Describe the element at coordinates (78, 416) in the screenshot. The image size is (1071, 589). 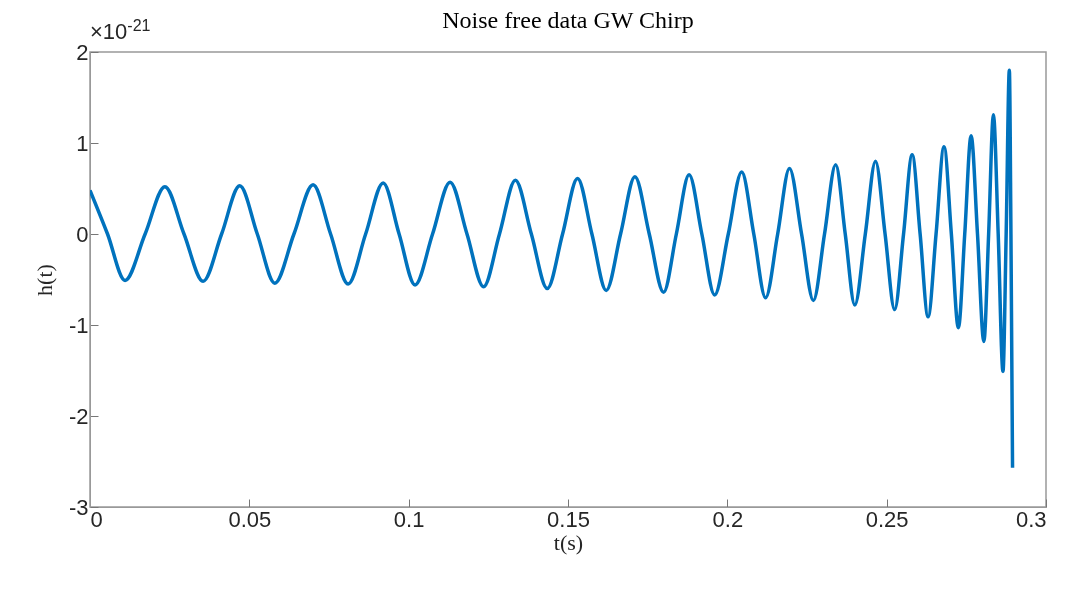
I see `y-tick-label: -2` at that location.